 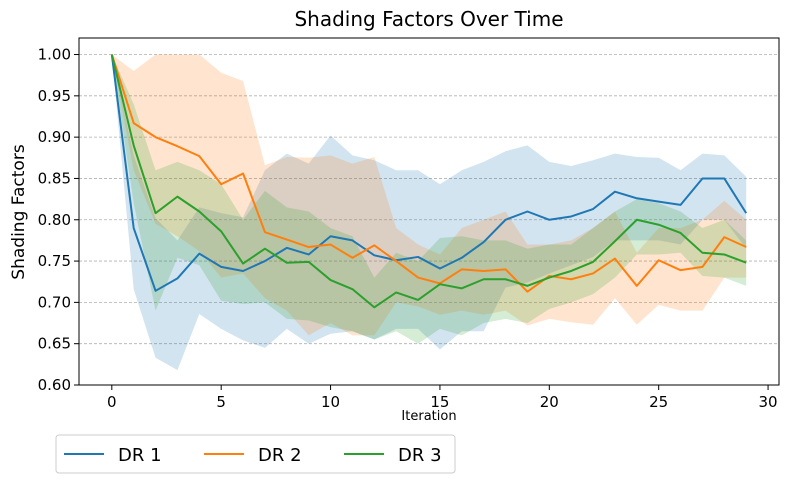 I want to click on x-tick-label: 5, so click(x=221, y=402).